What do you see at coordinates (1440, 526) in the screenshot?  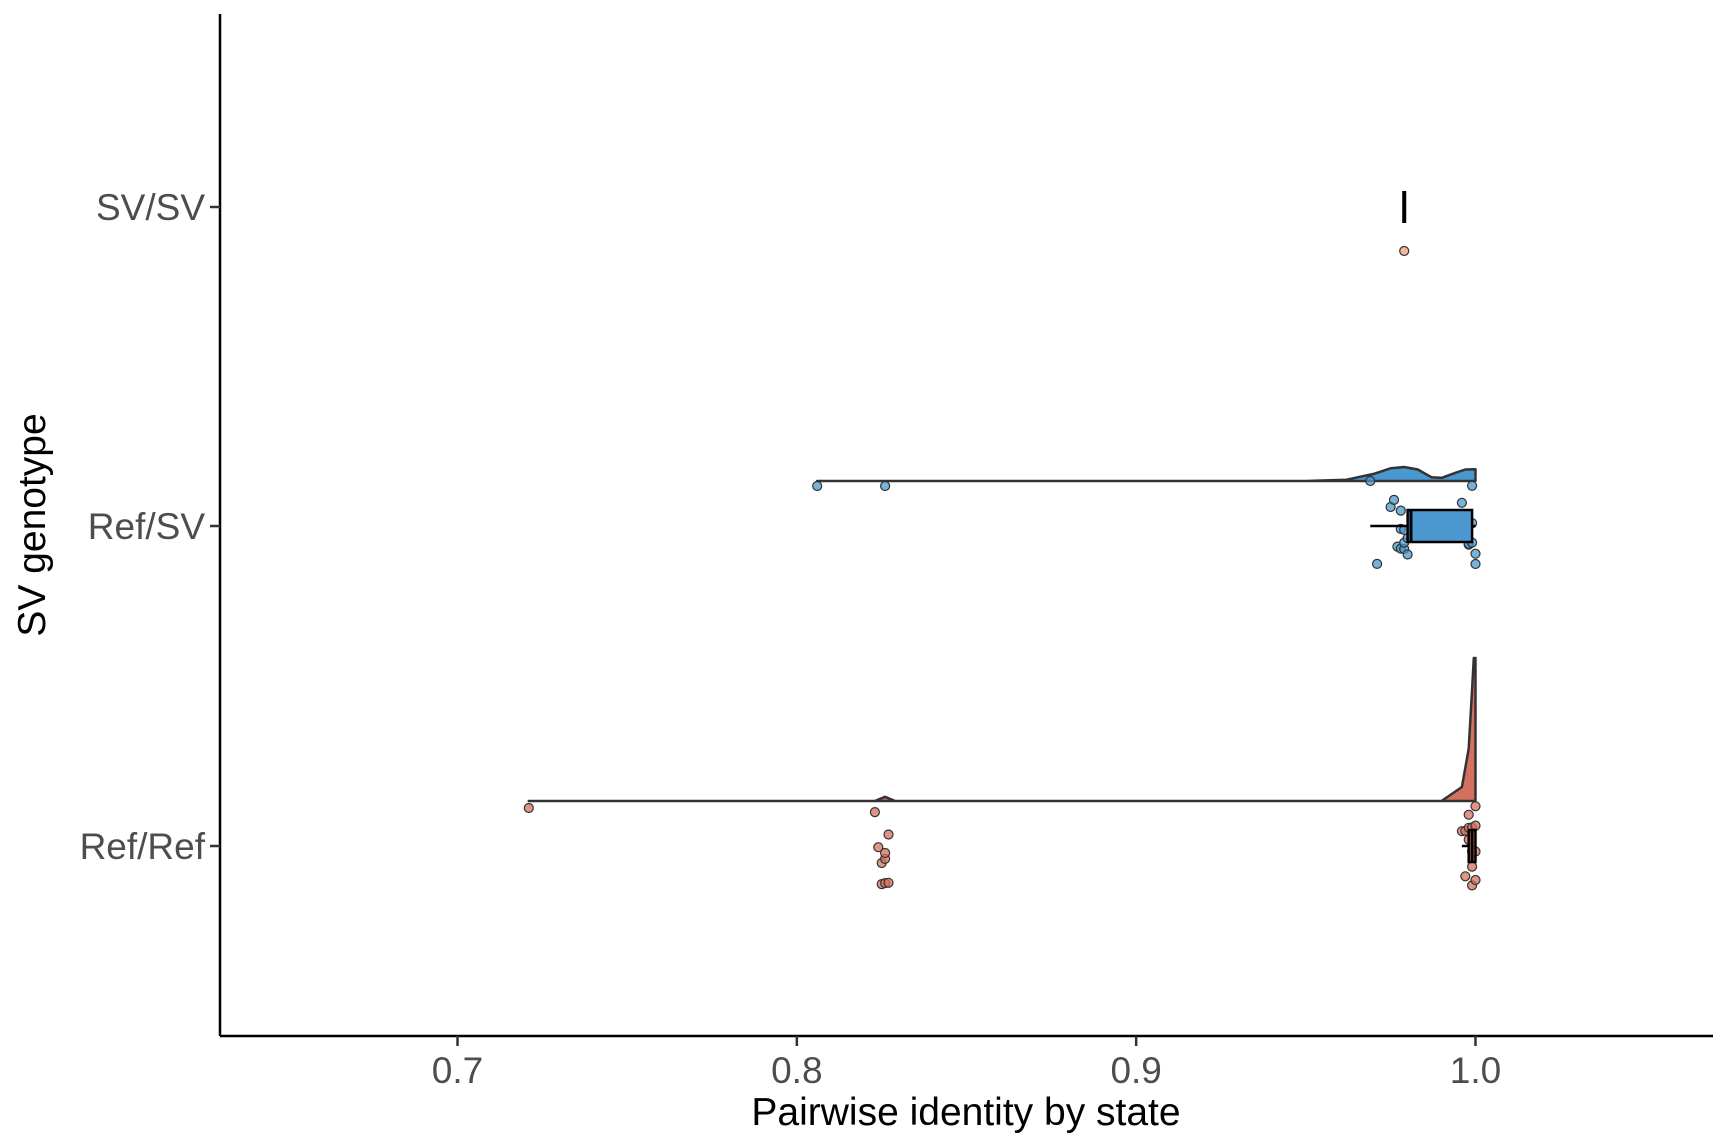 I see `box-iqr` at bounding box center [1440, 526].